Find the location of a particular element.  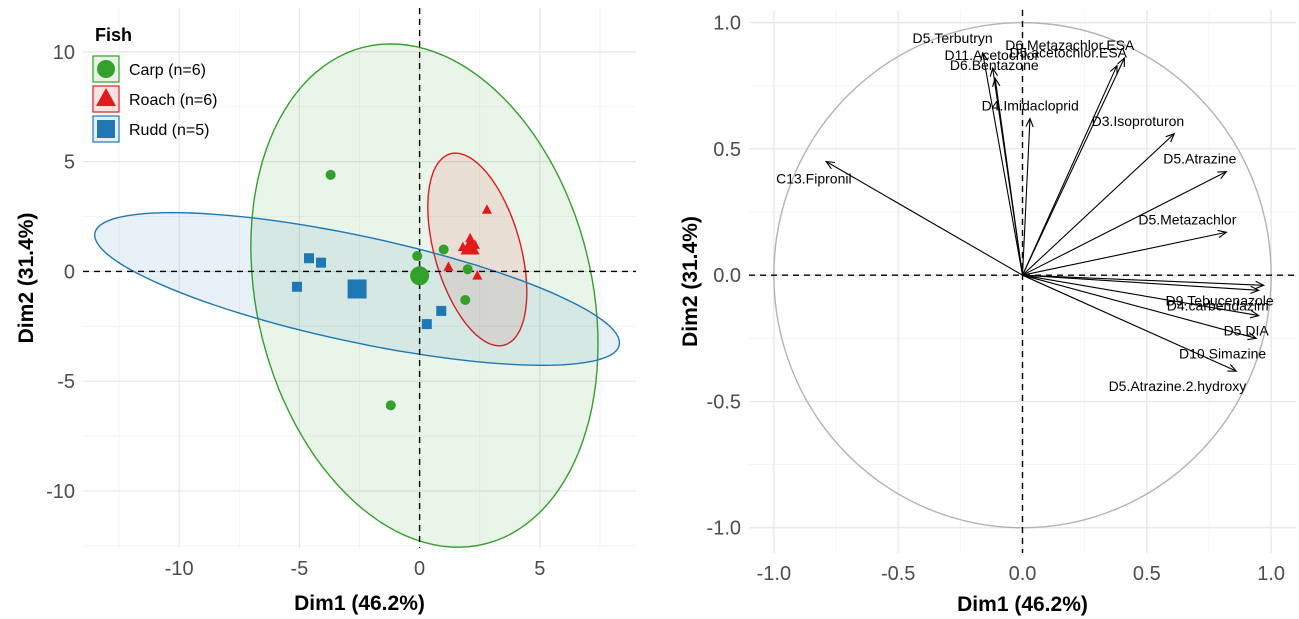

y-tick-label: 1.0 is located at coordinates (727, 24).